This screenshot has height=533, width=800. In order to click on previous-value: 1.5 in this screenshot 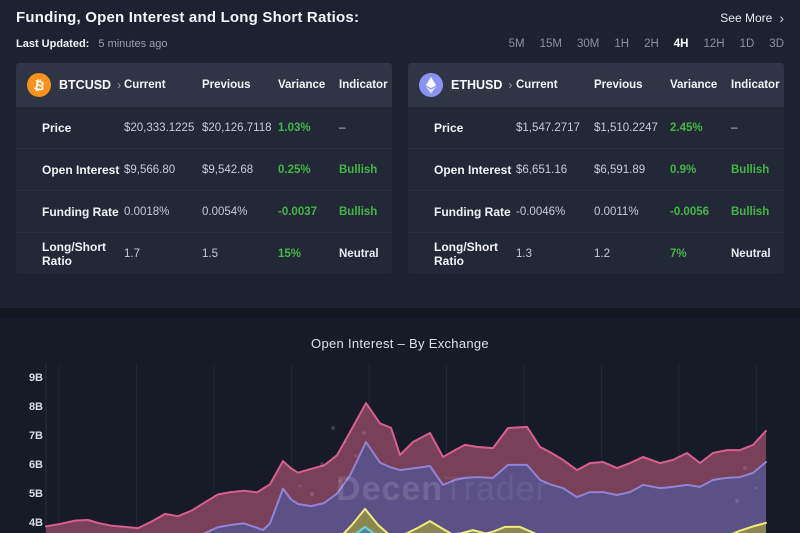, I will do `click(210, 253)`.